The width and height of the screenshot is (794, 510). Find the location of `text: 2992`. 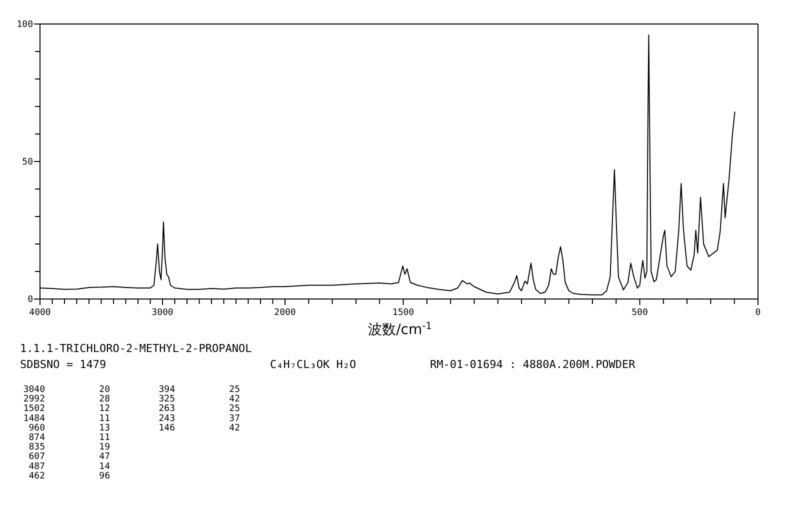

text: 2992 is located at coordinates (34, 399).